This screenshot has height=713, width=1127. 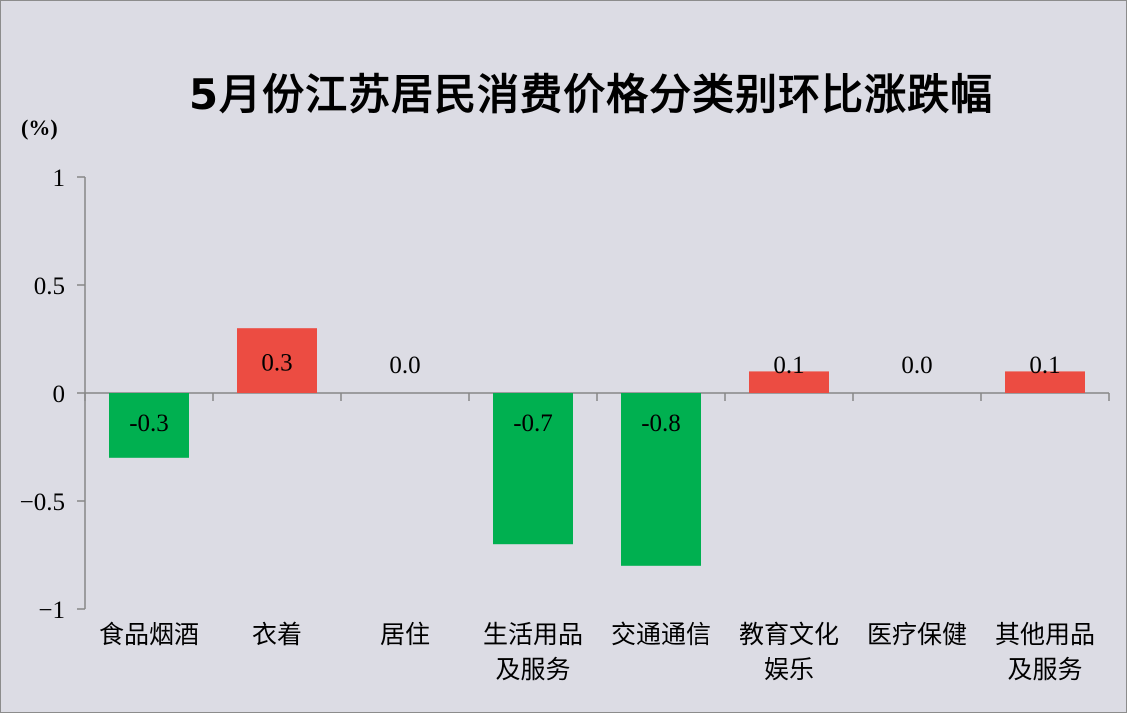 I want to click on category-label: 交通通信, so click(x=661, y=634).